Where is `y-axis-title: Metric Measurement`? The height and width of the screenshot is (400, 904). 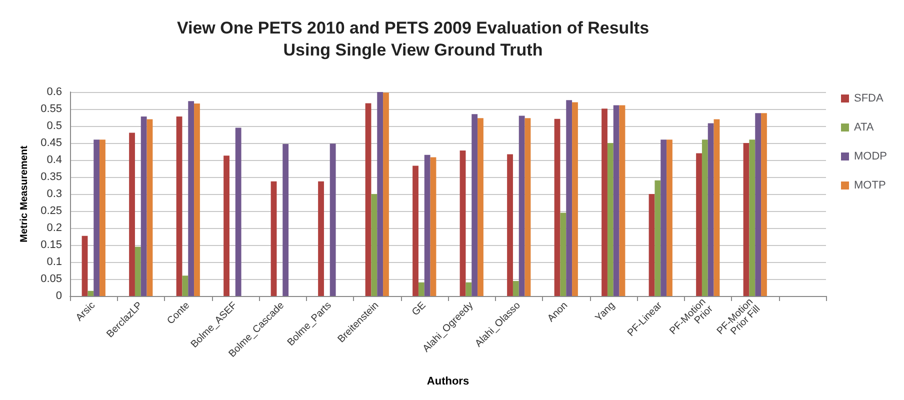
y-axis-title: Metric Measurement is located at coordinates (24, 193).